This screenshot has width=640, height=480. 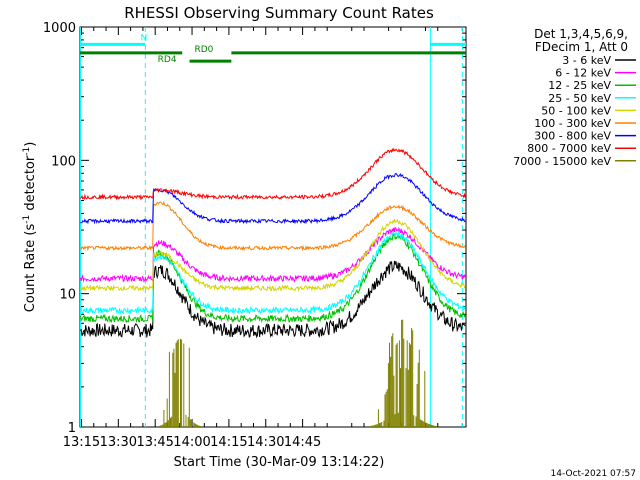 I want to click on y-tick-label: 100, so click(x=63, y=161).